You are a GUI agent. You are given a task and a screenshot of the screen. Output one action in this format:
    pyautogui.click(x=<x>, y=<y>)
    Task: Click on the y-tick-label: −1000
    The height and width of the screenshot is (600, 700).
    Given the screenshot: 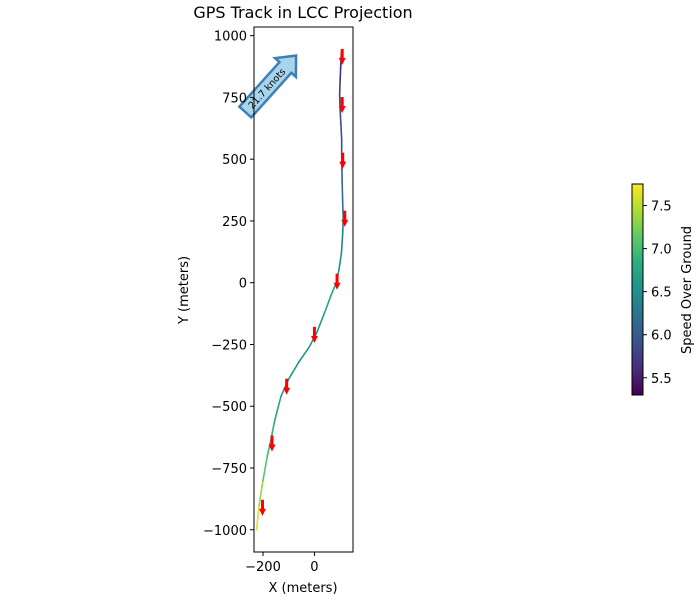 What is the action you would take?
    pyautogui.click(x=225, y=531)
    